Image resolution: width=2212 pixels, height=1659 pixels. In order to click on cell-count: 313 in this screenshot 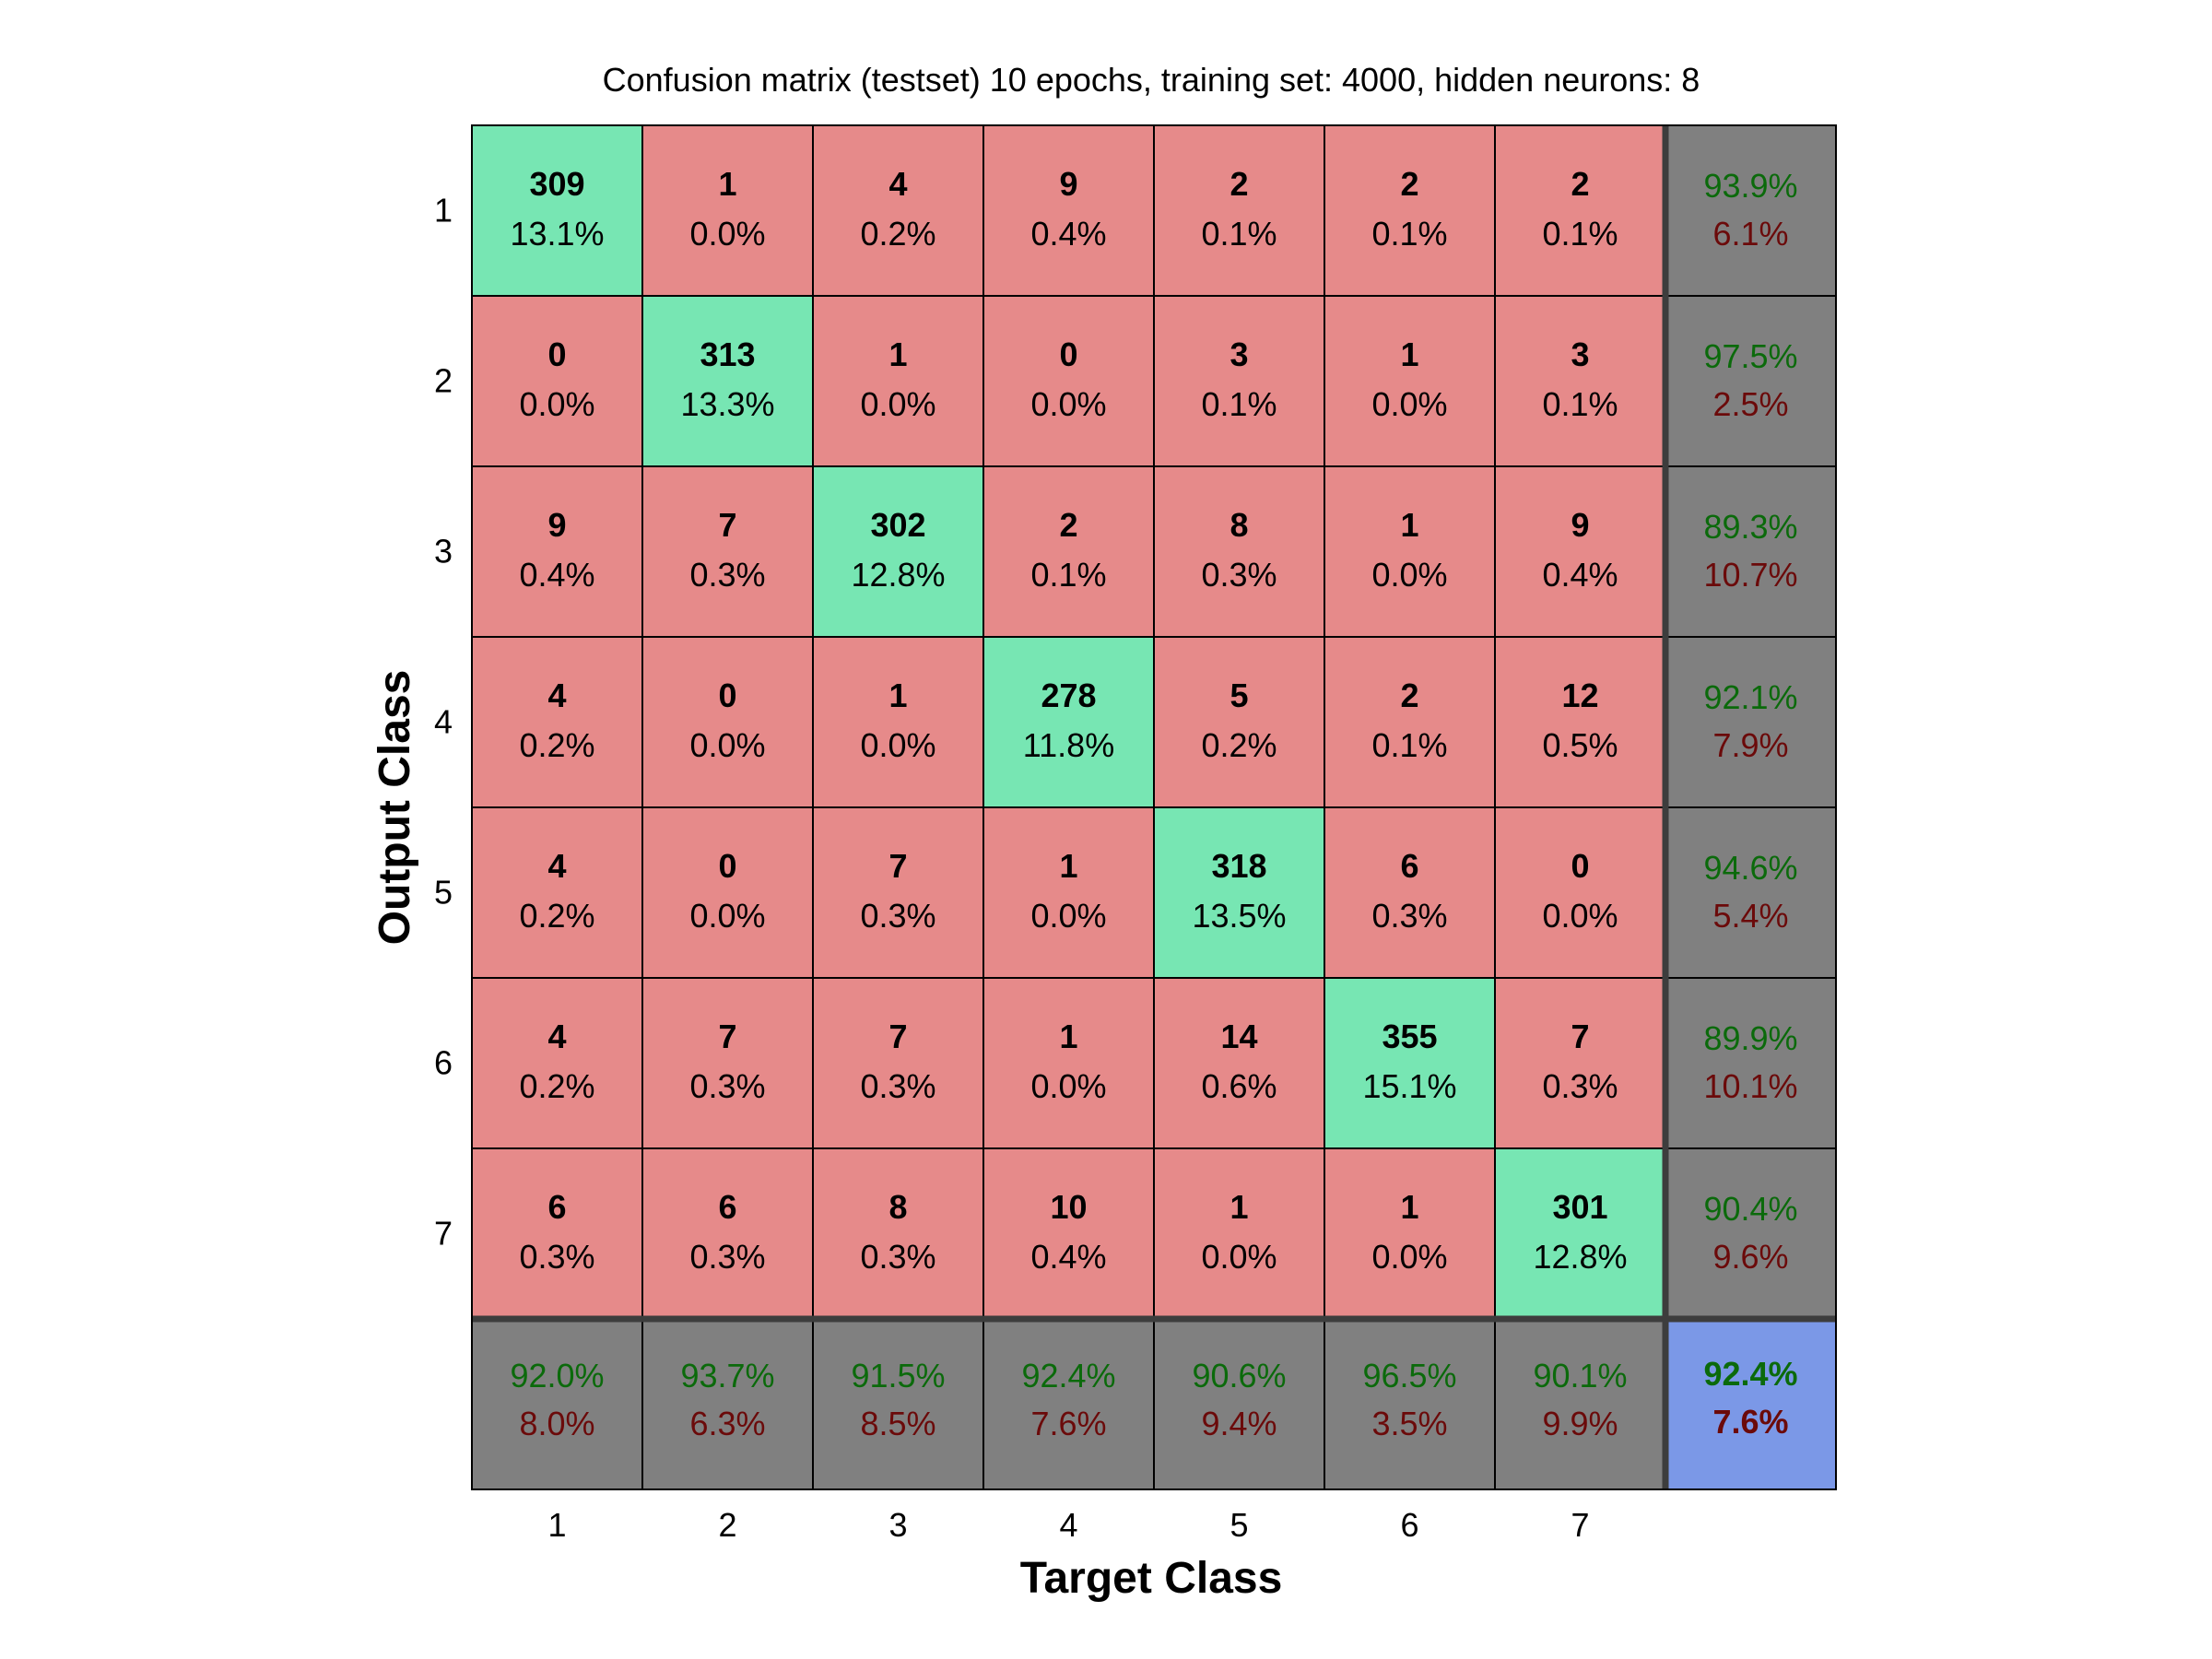, I will do `click(727, 354)`.